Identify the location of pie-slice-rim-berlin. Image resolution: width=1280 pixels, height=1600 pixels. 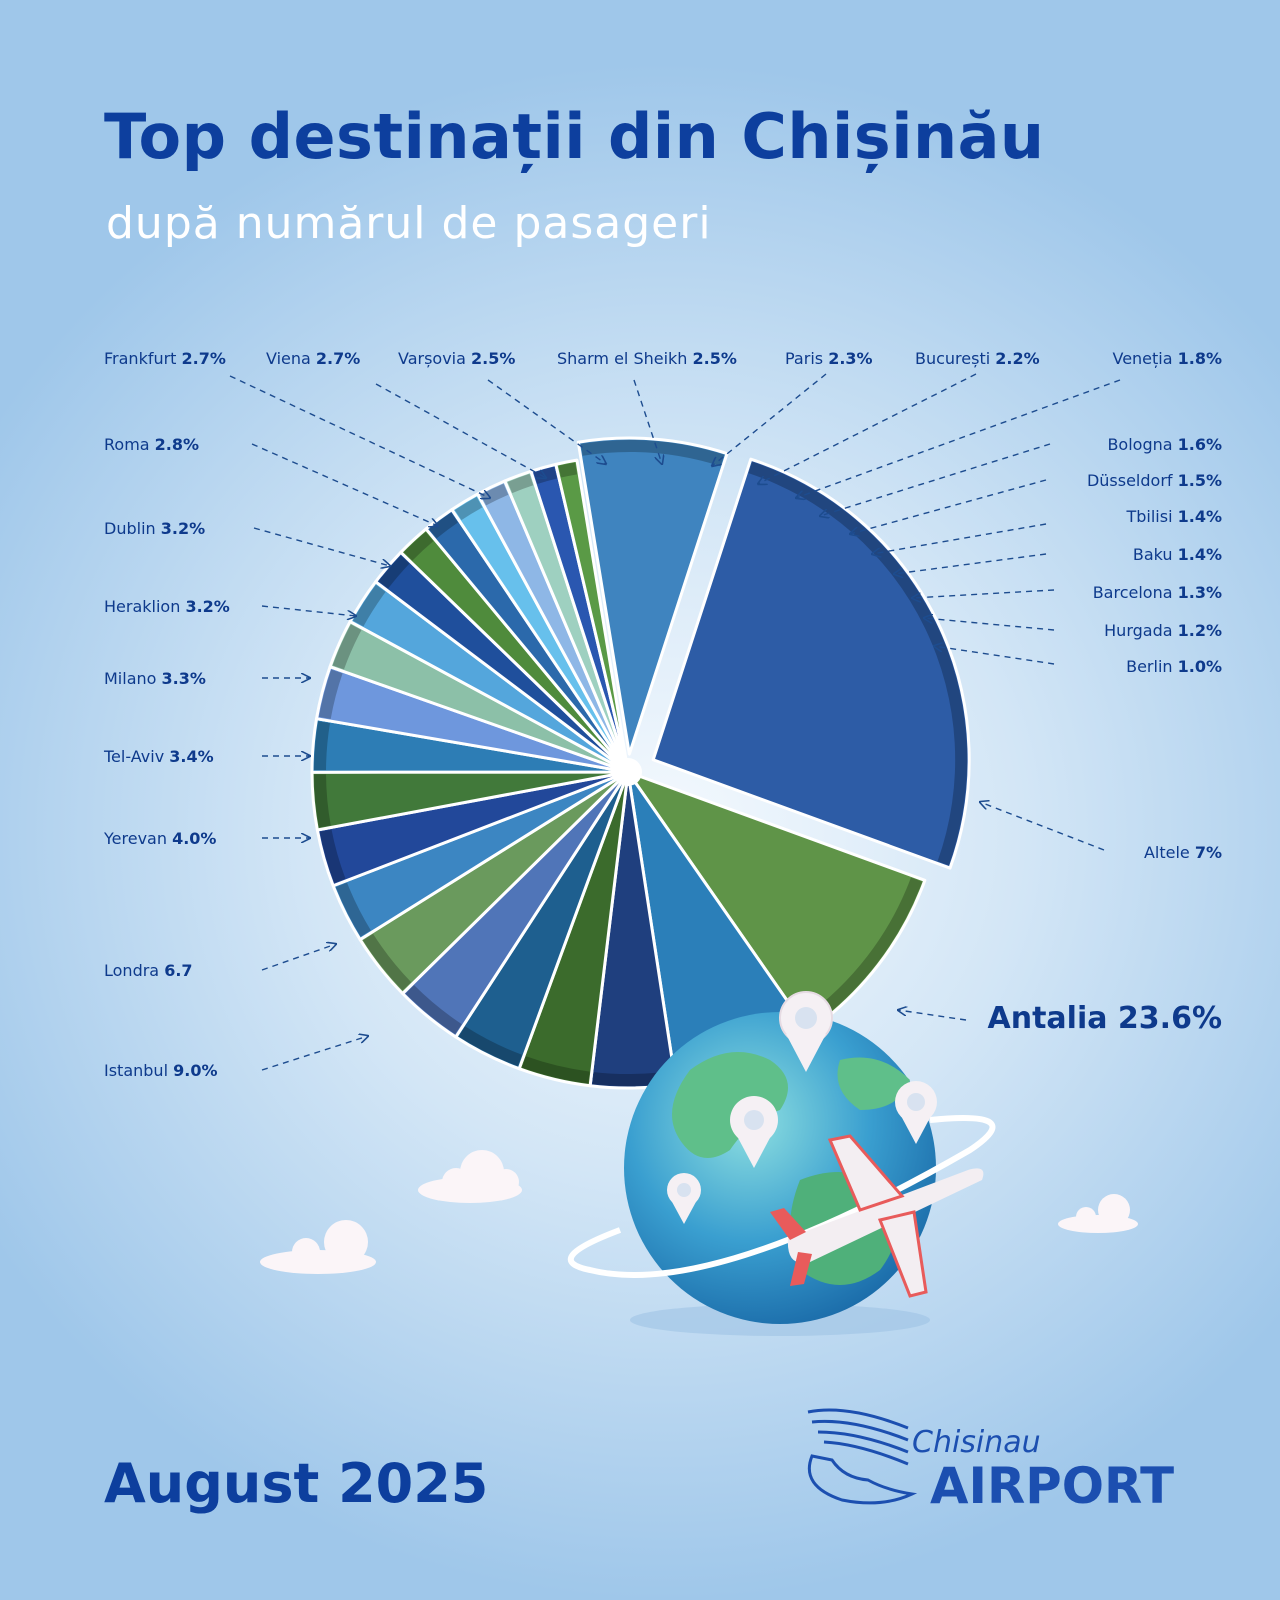
(568, 470).